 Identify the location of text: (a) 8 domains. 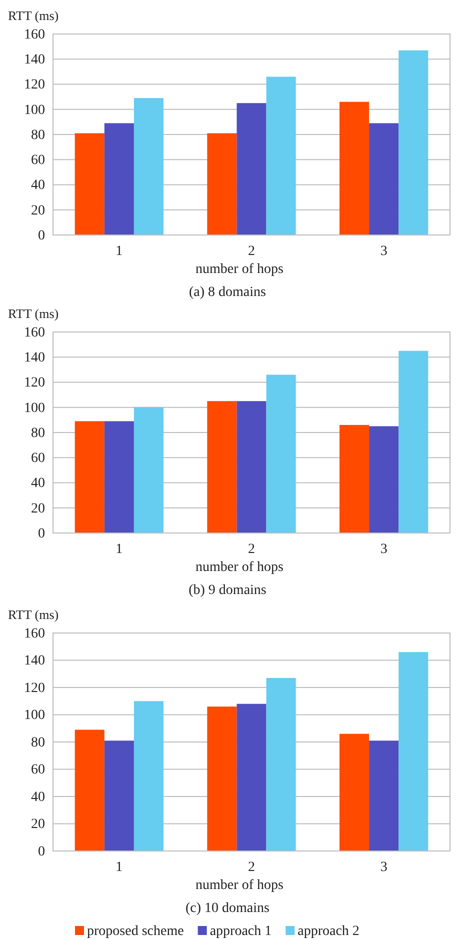
(227, 292).